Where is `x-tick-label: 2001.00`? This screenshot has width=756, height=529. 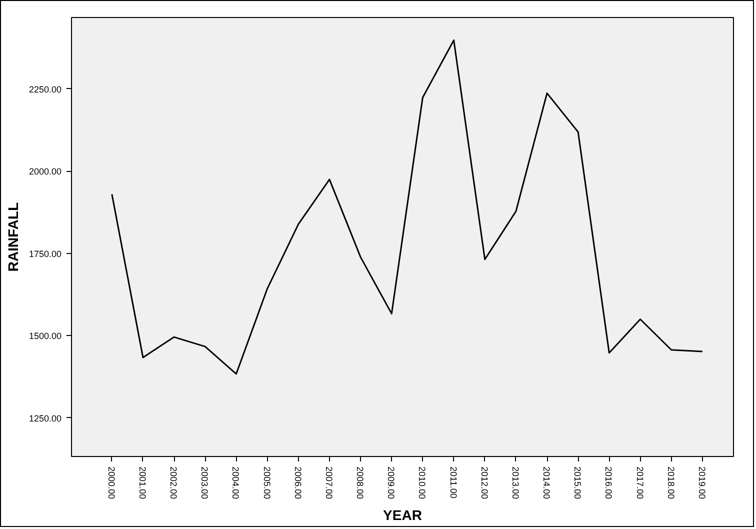
x-tick-label: 2001.00 is located at coordinates (142, 483).